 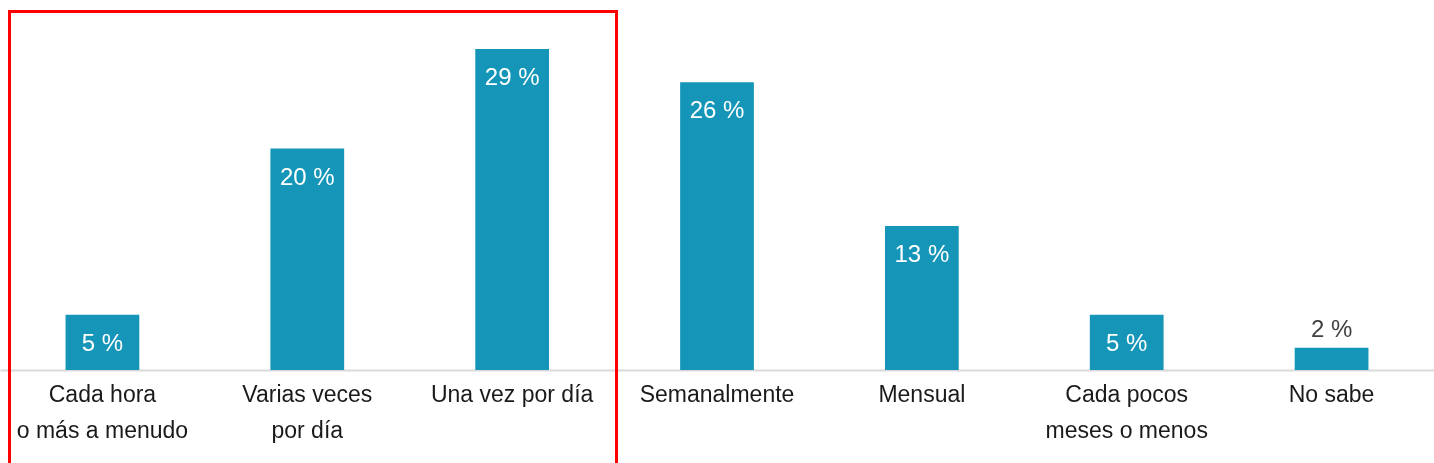 What do you see at coordinates (1331, 393) in the screenshot?
I see `x-tick-label: No sabe` at bounding box center [1331, 393].